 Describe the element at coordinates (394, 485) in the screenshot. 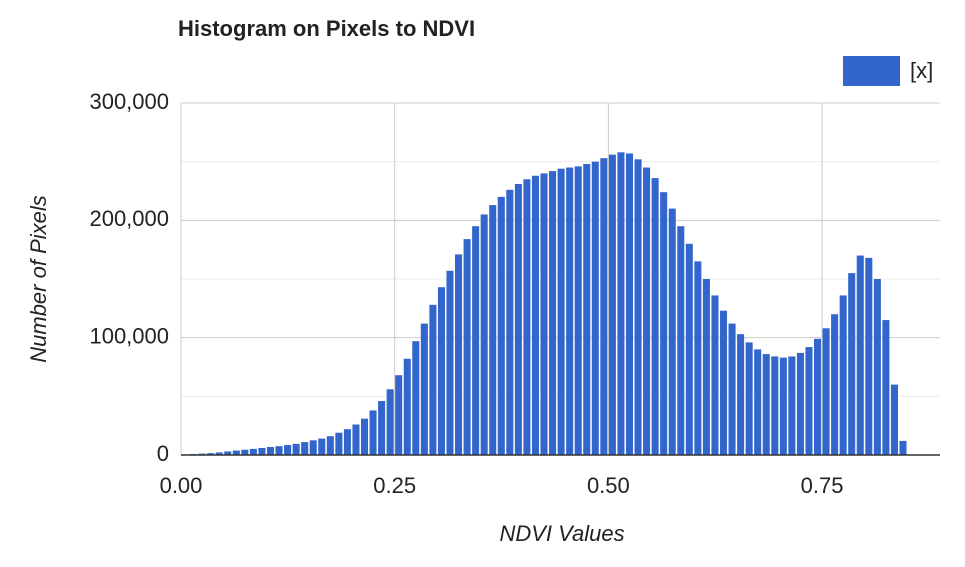

I see `x-tick-label: 0.25` at that location.